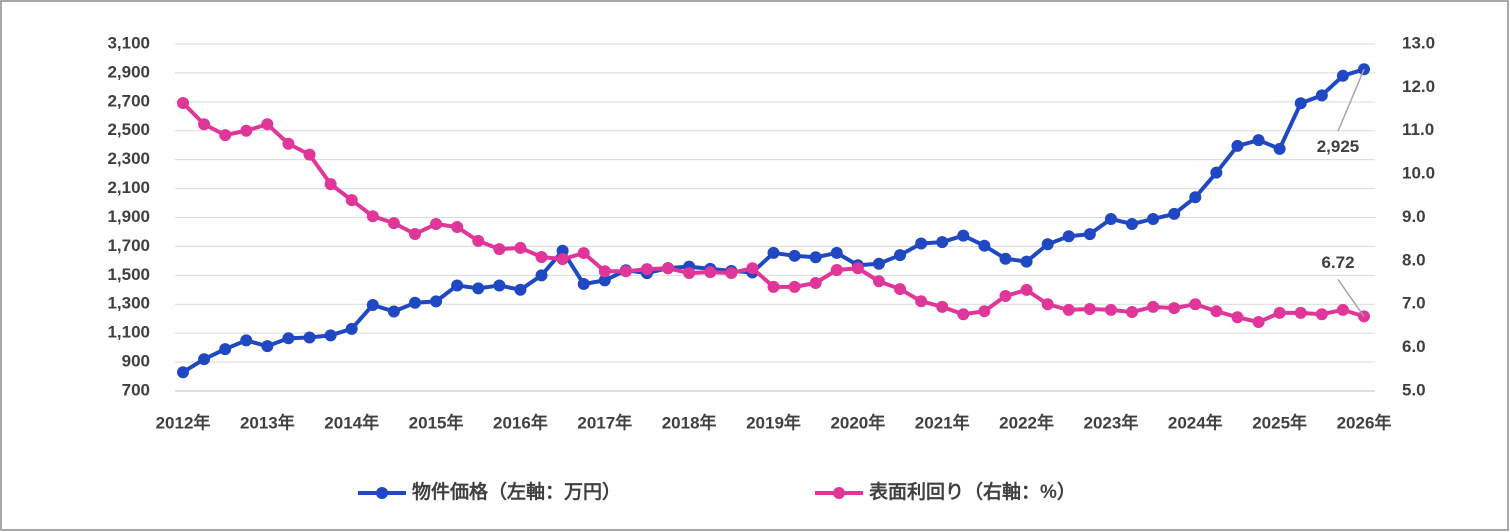 This screenshot has height=532, width=1510. Describe the element at coordinates (128, 42) in the screenshot. I see `y-tick-label: 3,100` at that location.